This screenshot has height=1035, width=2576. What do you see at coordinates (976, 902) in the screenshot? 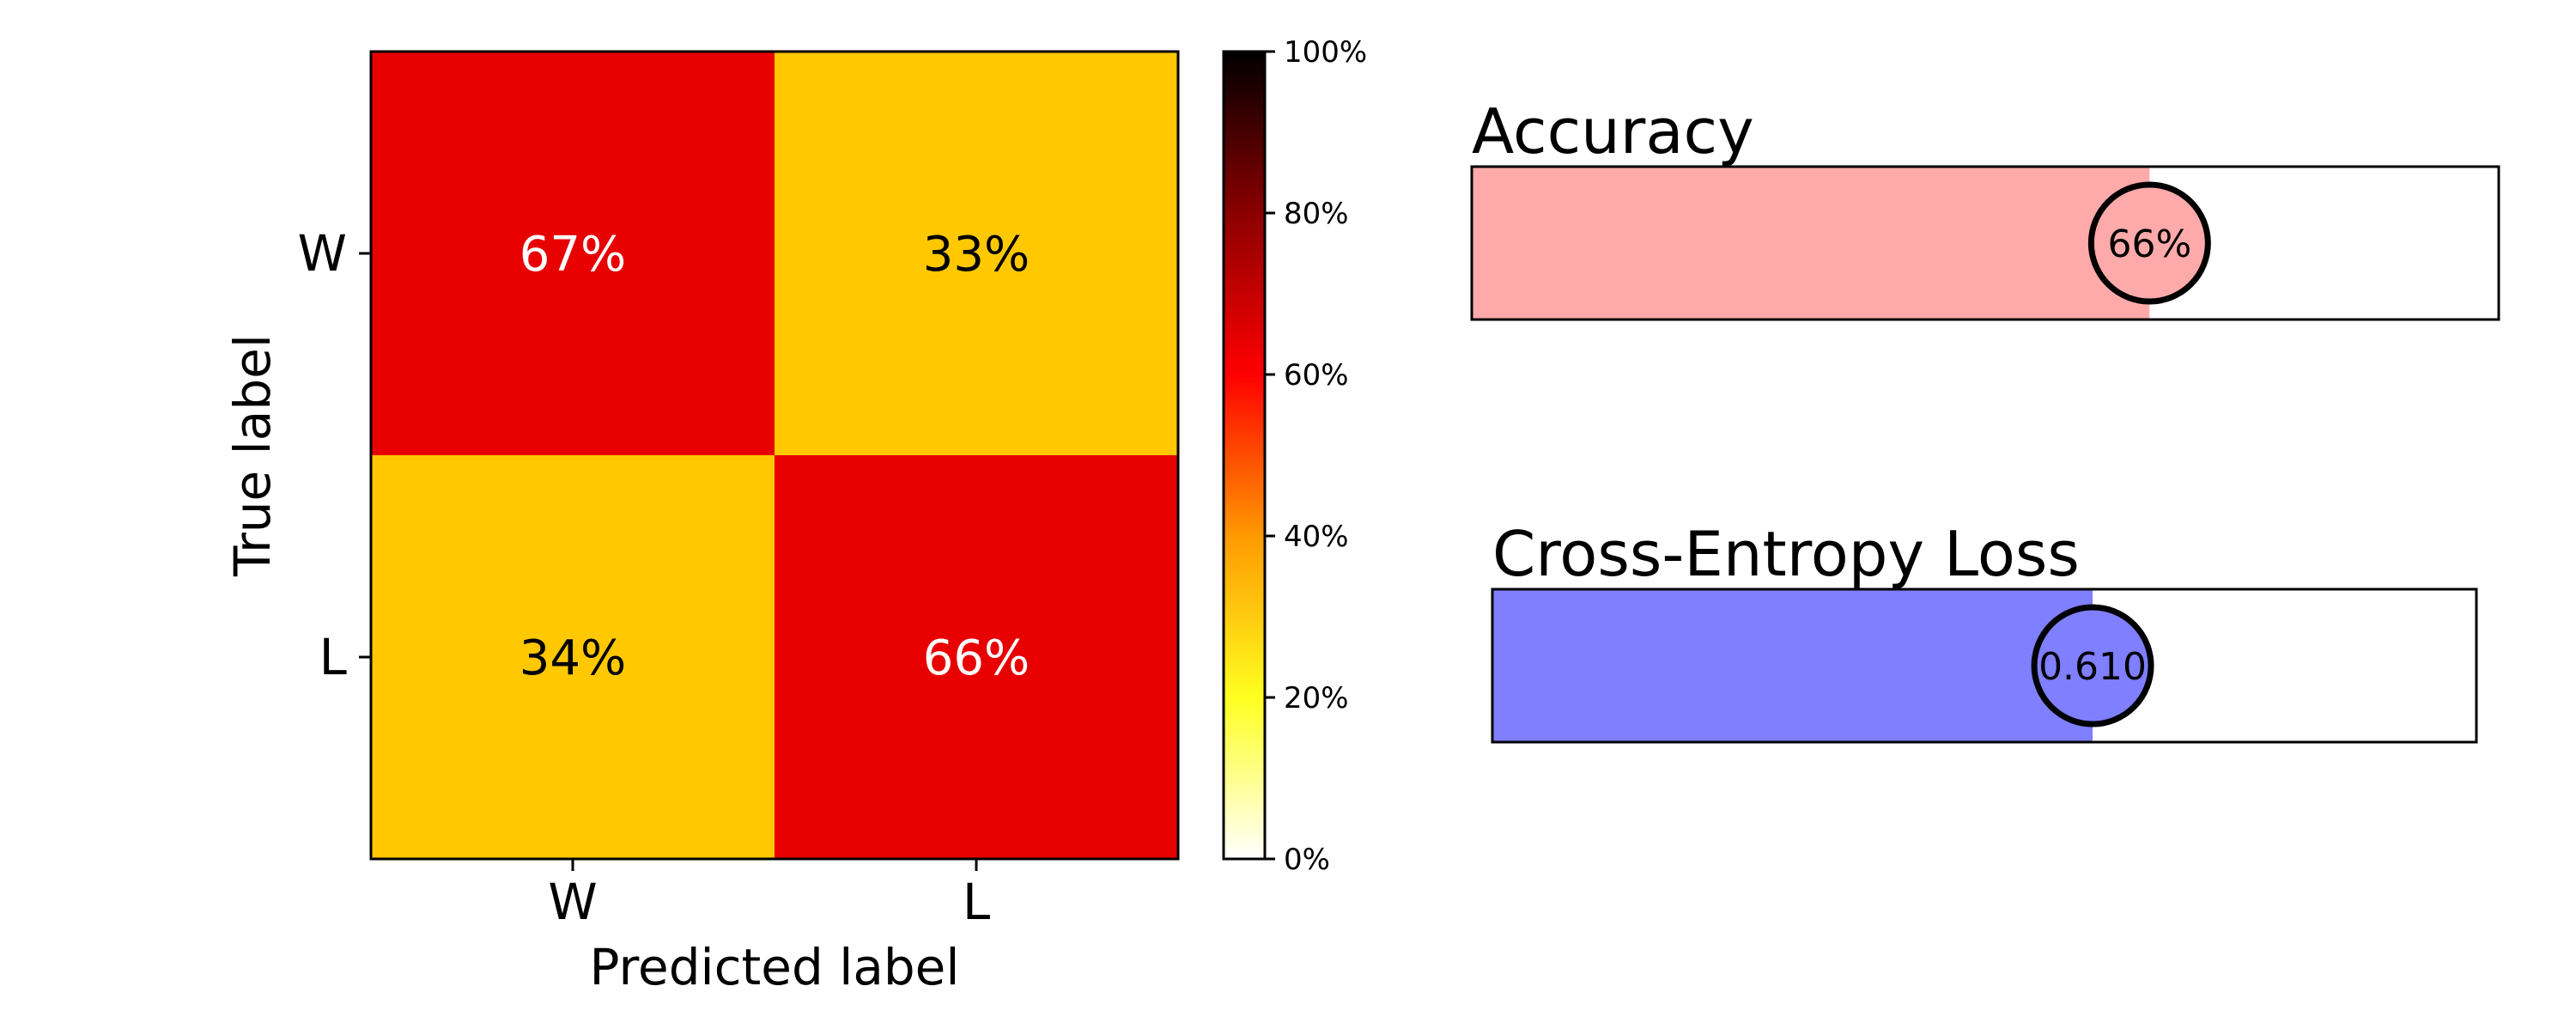
I see `x-tick-label: L` at bounding box center [976, 902].